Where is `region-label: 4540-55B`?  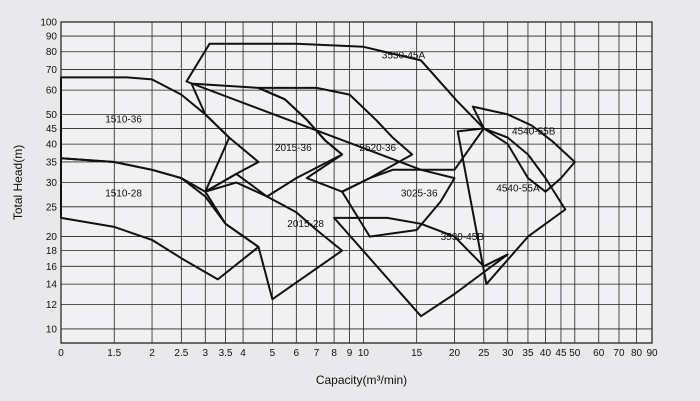
region-label: 4540-55B is located at coordinates (534, 132).